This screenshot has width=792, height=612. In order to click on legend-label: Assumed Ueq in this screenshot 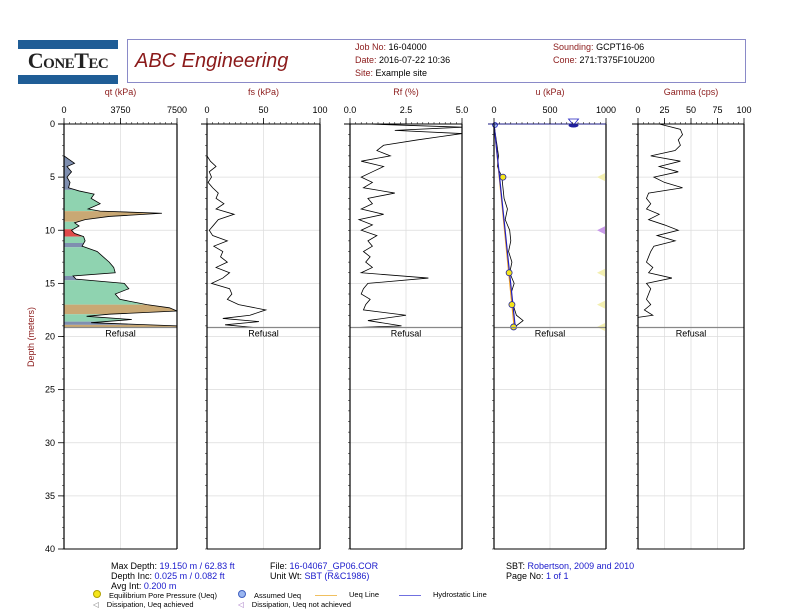, I will do `click(278, 595)`.